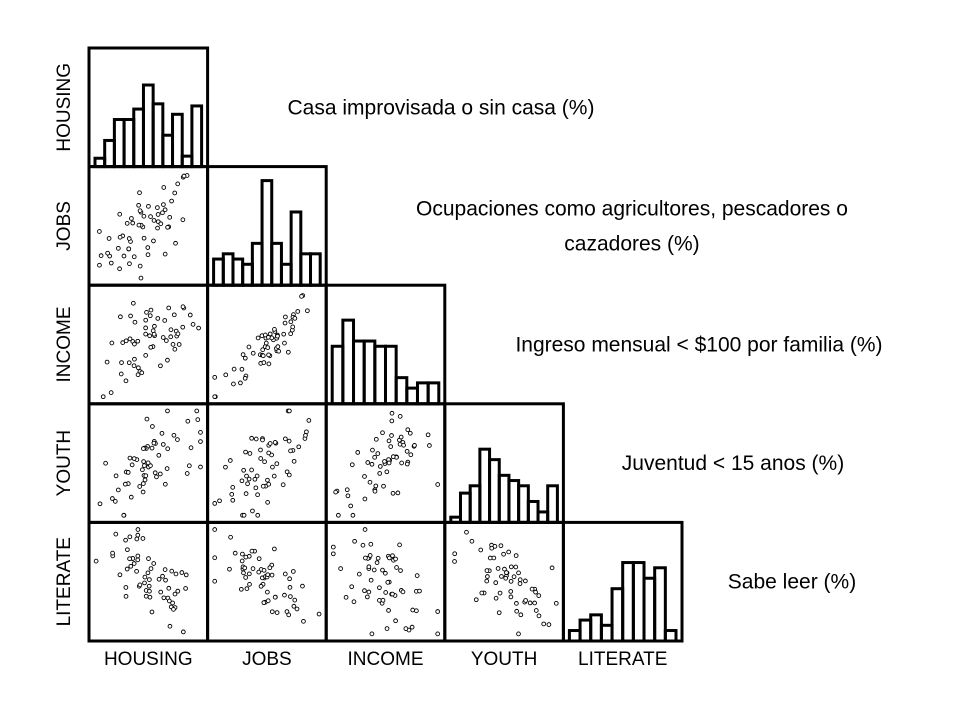 The width and height of the screenshot is (960, 720). I want to click on x-axis-label-literate: LITERATE, so click(622, 659).